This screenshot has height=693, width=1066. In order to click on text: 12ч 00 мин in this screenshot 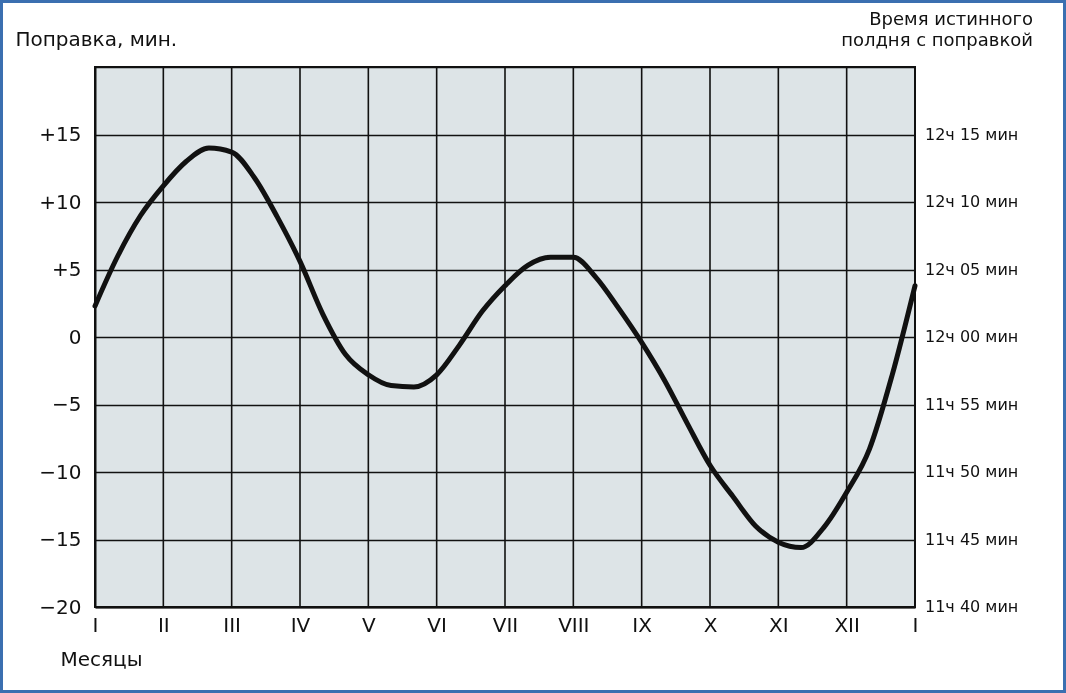, I will do `click(972, 336)`.